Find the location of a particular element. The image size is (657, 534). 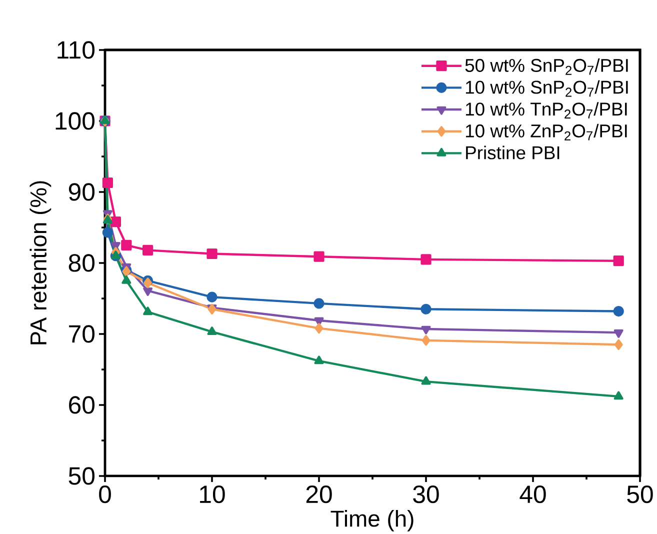

y-tick-label: 80 is located at coordinates (81, 263).